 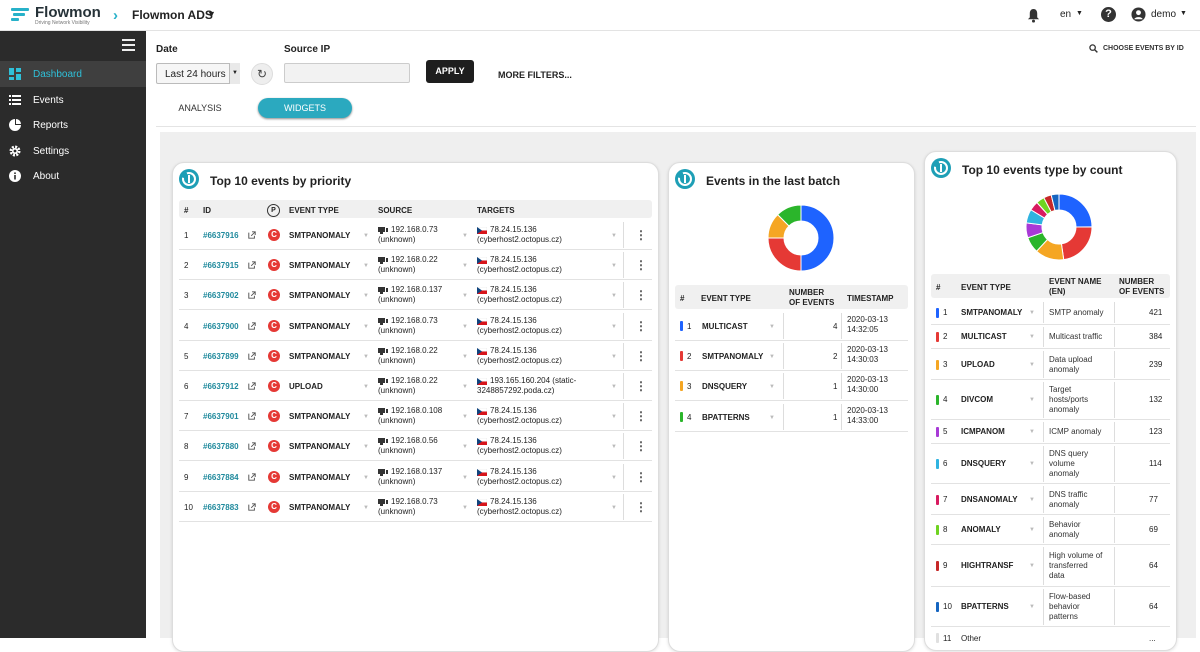 I want to click on tab-widgets: WIDGETS, so click(x=305, y=108).